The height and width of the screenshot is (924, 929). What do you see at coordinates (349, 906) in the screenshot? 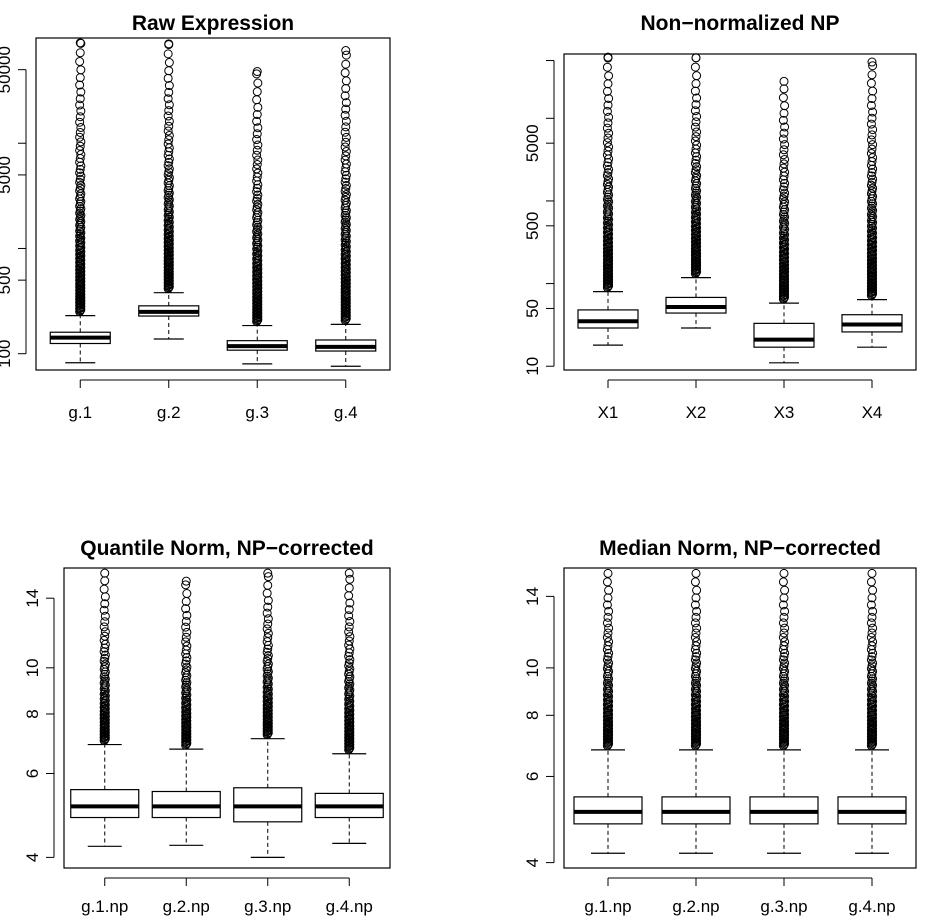
I see `x-tick-label: g.4.np` at bounding box center [349, 906].